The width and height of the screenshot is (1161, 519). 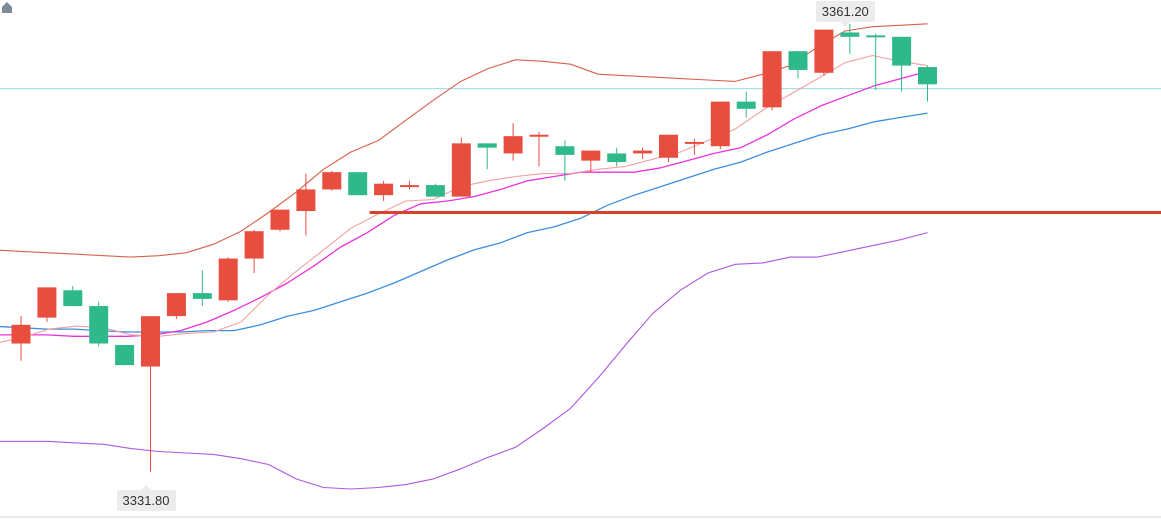 What do you see at coordinates (7, 7) in the screenshot?
I see `home-icon` at bounding box center [7, 7].